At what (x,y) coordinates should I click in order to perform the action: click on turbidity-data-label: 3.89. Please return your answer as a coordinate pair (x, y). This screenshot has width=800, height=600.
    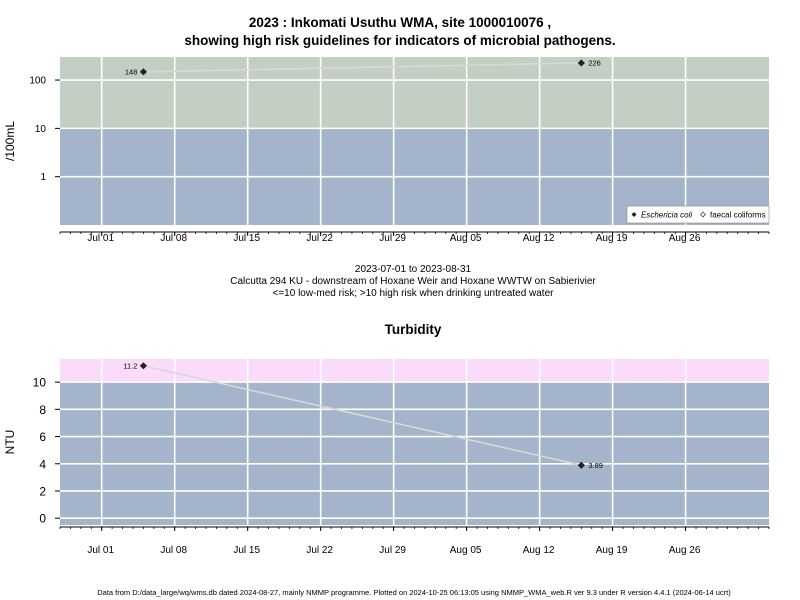
    Looking at the image, I should click on (595, 465).